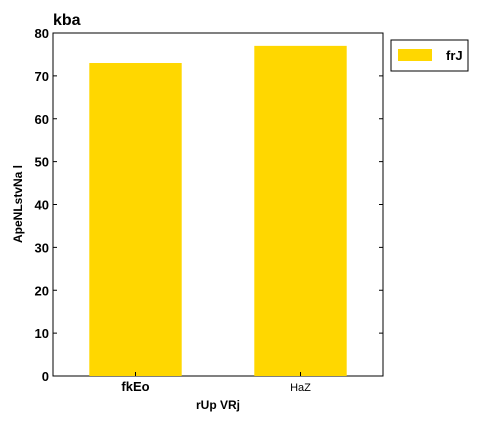 The height and width of the screenshot is (426, 497). Describe the element at coordinates (42, 33) in the screenshot. I see `y-tick-label: 80` at that location.